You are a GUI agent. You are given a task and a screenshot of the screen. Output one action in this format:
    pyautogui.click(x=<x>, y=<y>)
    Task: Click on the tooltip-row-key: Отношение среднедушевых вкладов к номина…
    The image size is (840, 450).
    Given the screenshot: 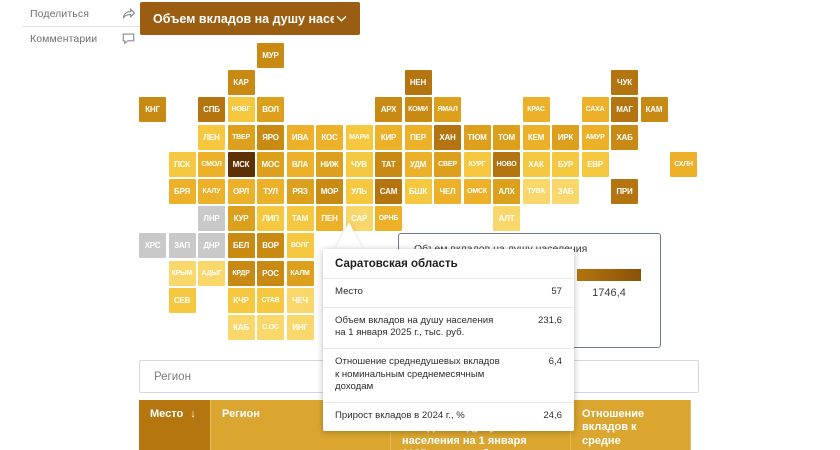 What is the action you would take?
    pyautogui.click(x=417, y=374)
    